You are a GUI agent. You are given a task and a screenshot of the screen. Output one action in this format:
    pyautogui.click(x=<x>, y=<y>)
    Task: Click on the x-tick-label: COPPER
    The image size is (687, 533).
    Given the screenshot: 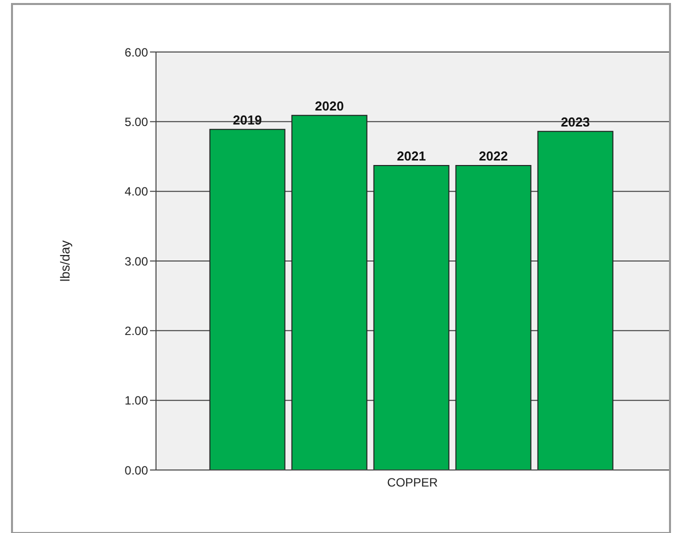 What is the action you would take?
    pyautogui.click(x=412, y=483)
    